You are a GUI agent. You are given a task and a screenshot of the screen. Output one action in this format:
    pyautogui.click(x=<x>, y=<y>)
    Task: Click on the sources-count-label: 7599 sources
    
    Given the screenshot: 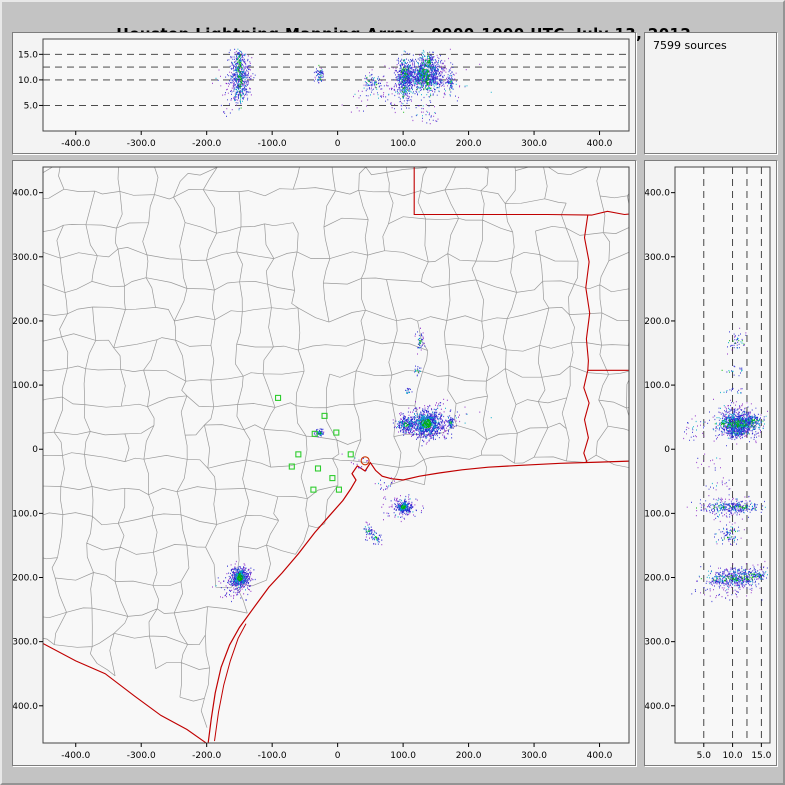 What is the action you would take?
    pyautogui.click(x=690, y=45)
    